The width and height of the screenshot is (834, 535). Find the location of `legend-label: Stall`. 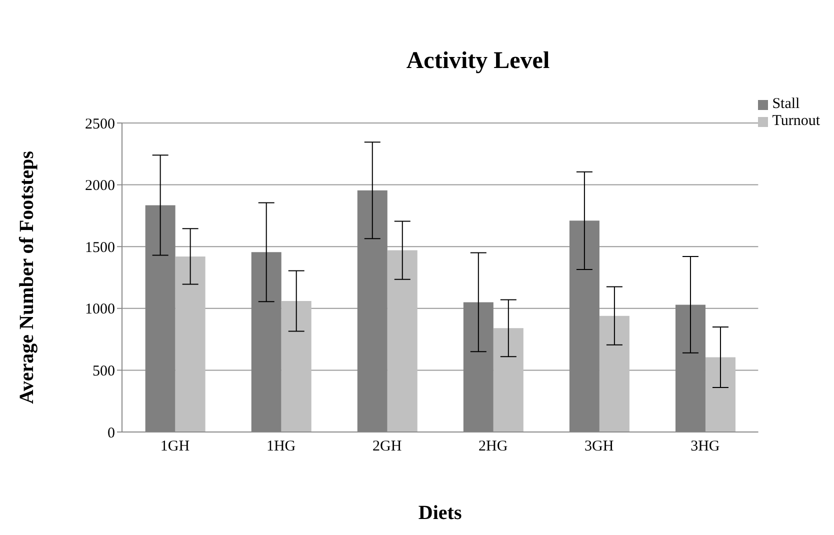

legend-label: Stall is located at coordinates (786, 104).